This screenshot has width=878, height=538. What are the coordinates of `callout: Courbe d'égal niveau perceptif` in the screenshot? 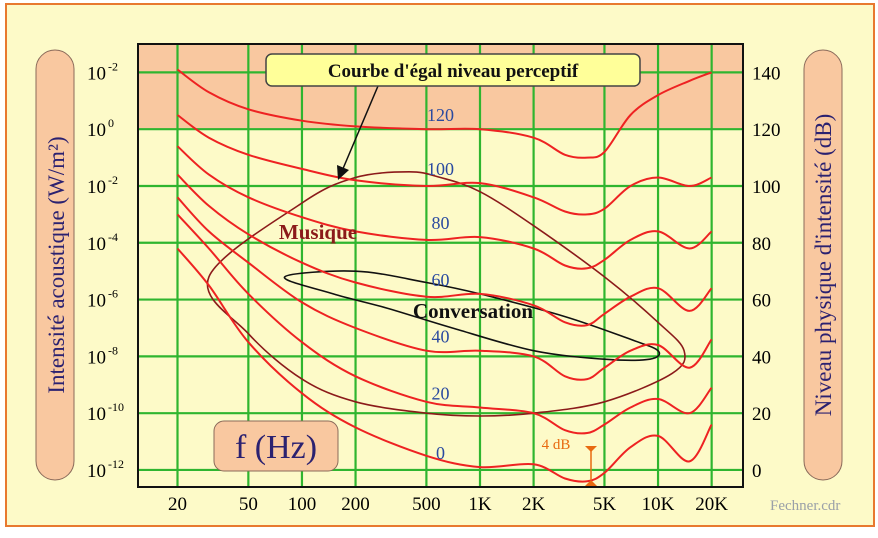 It's located at (453, 116).